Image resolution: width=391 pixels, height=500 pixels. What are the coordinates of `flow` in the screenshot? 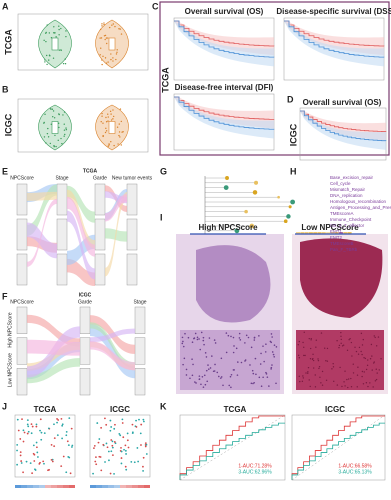 It's located at (112, 345).